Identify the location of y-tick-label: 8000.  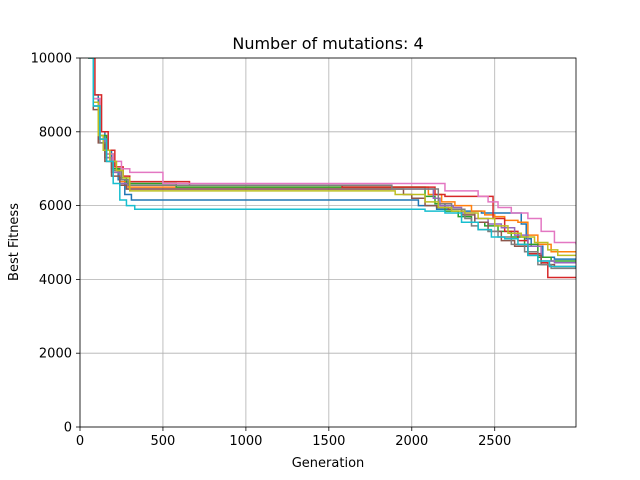
(55, 132).